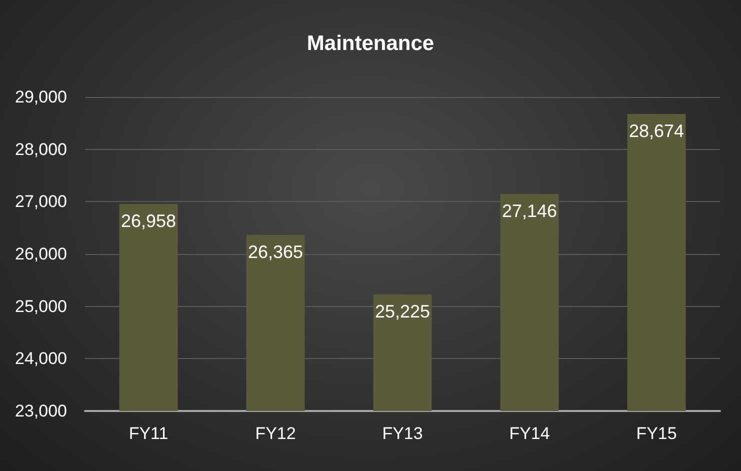 This screenshot has height=471, width=741. Describe the element at coordinates (656, 131) in the screenshot. I see `data-label: 28,674` at that location.